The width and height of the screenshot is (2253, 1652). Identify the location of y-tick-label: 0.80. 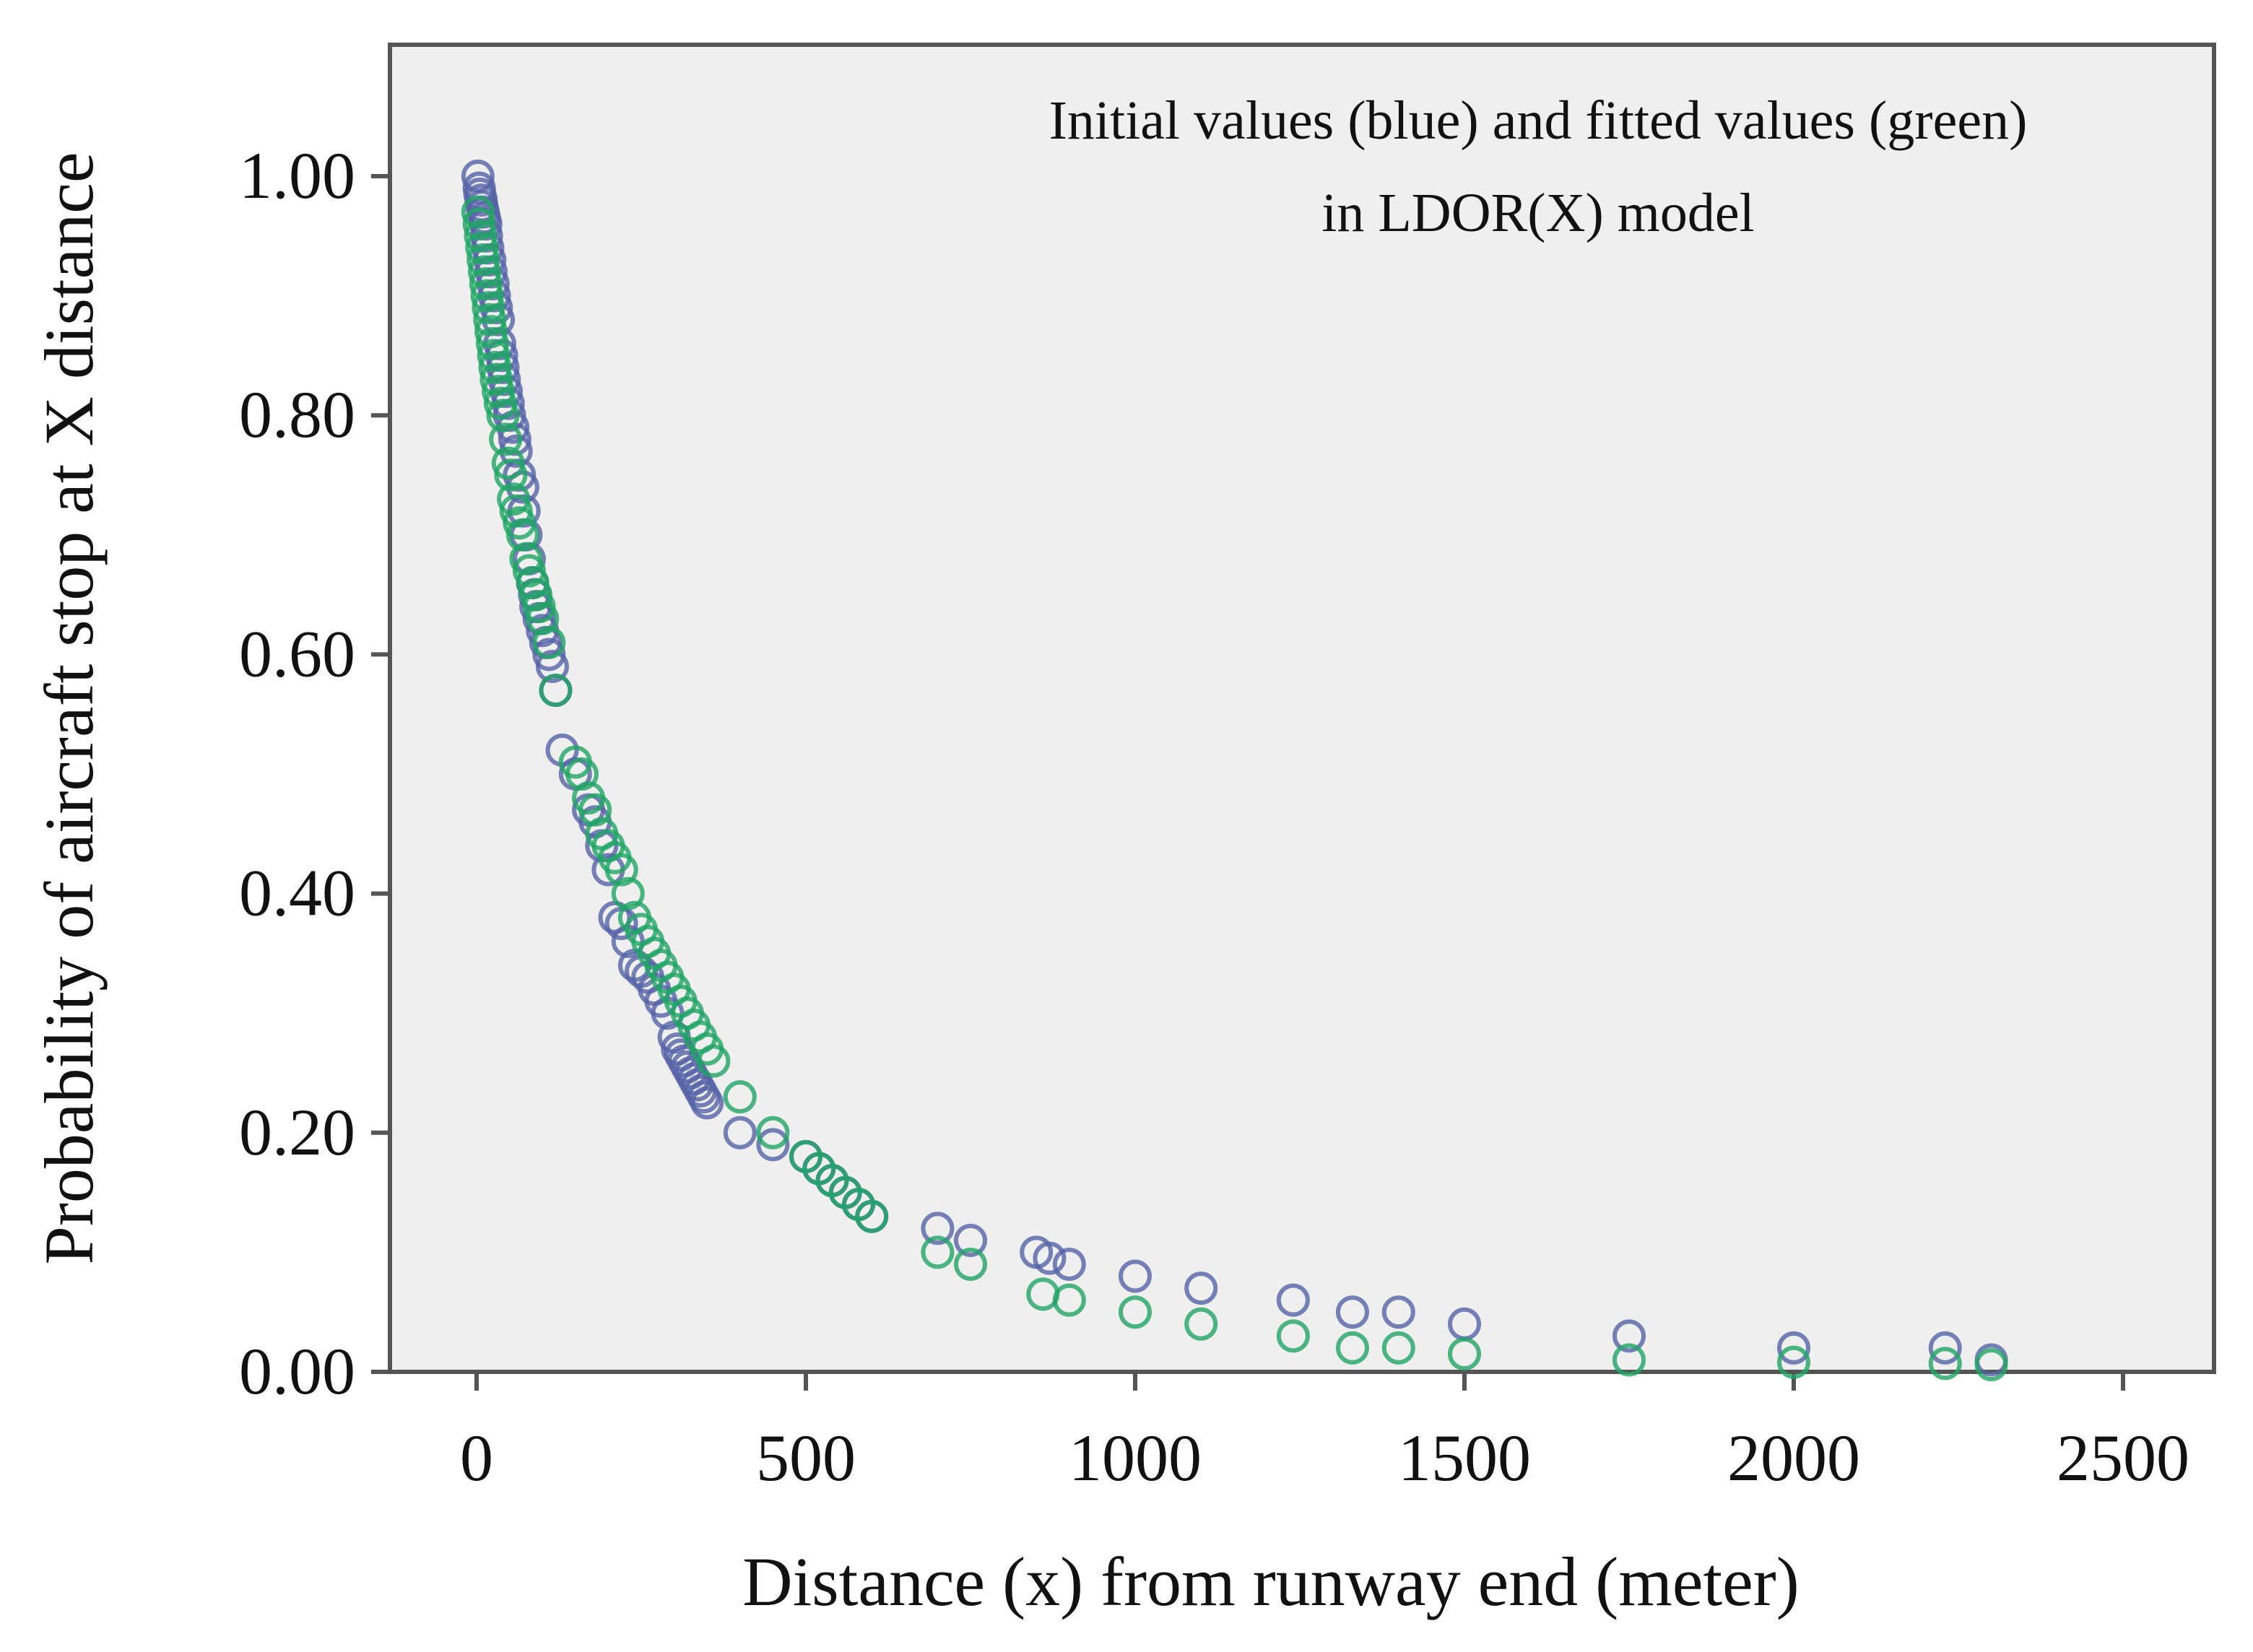
(297, 414).